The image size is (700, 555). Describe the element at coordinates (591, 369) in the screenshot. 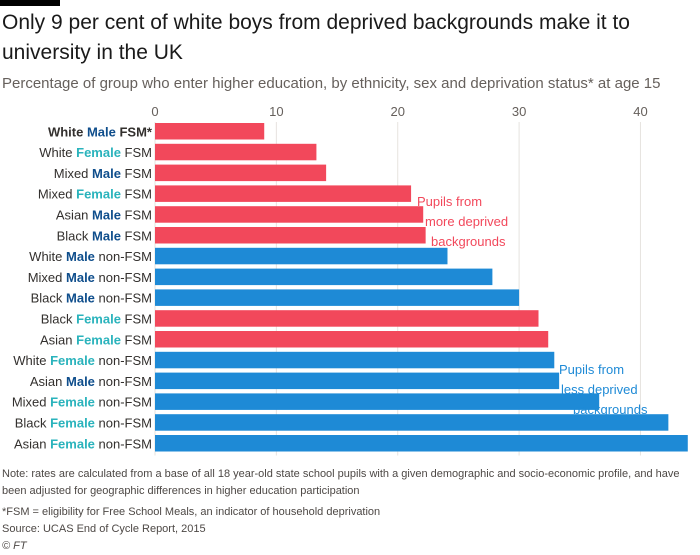

I see `annotation-less-deprived: Pupils from` at that location.